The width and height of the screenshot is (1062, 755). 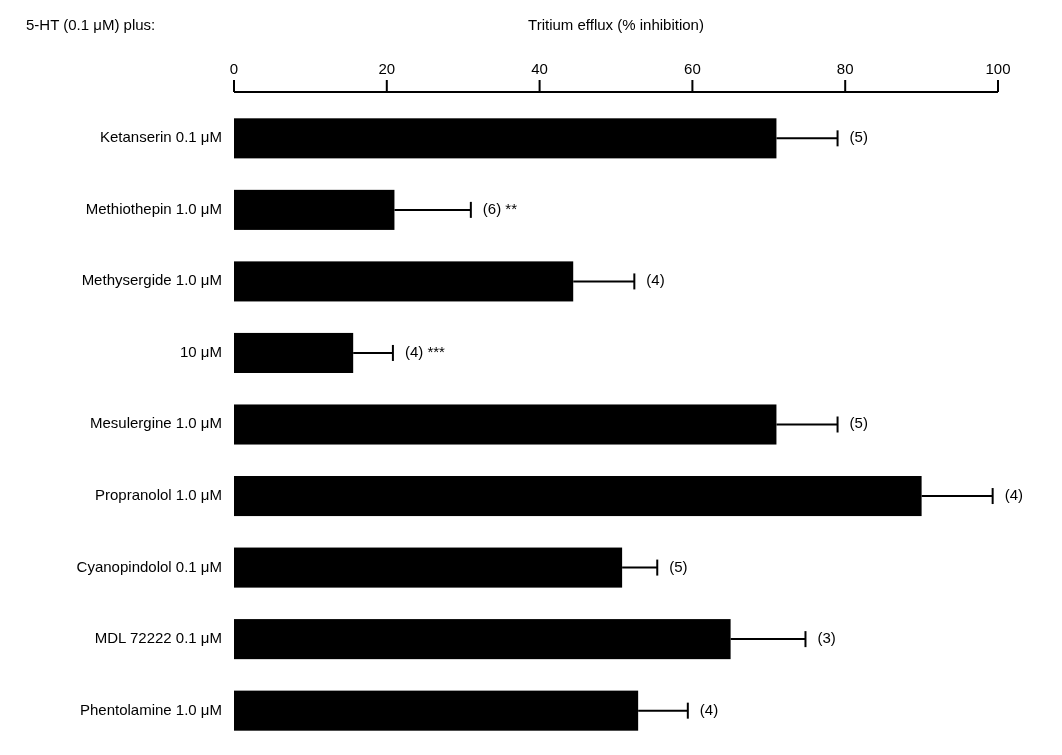 I want to click on y-tick-label: Phentolamine 1.0 μM, so click(x=150, y=709).